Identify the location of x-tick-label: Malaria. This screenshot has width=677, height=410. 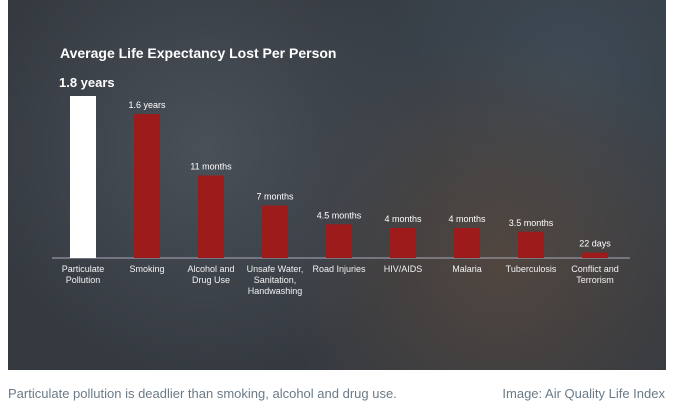
(467, 269).